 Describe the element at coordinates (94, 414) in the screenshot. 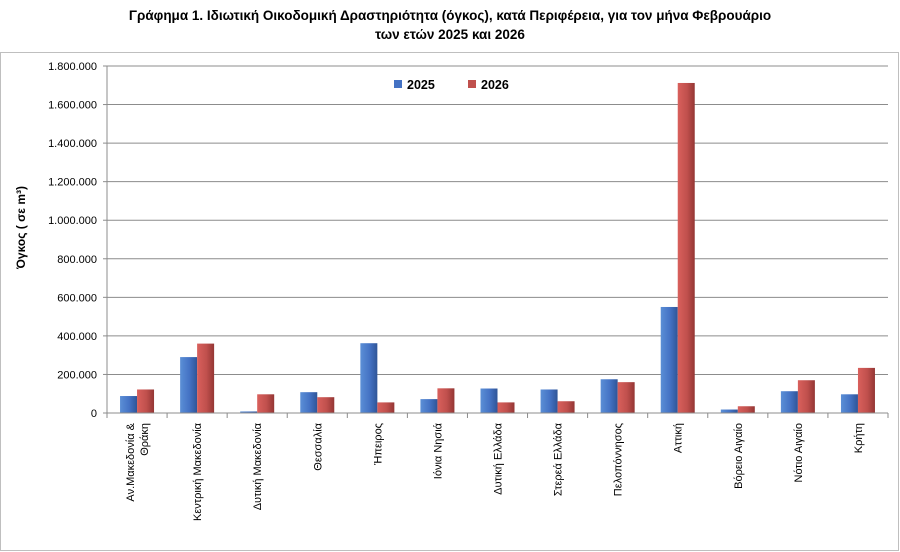

I see `y-tick-label: 0` at that location.